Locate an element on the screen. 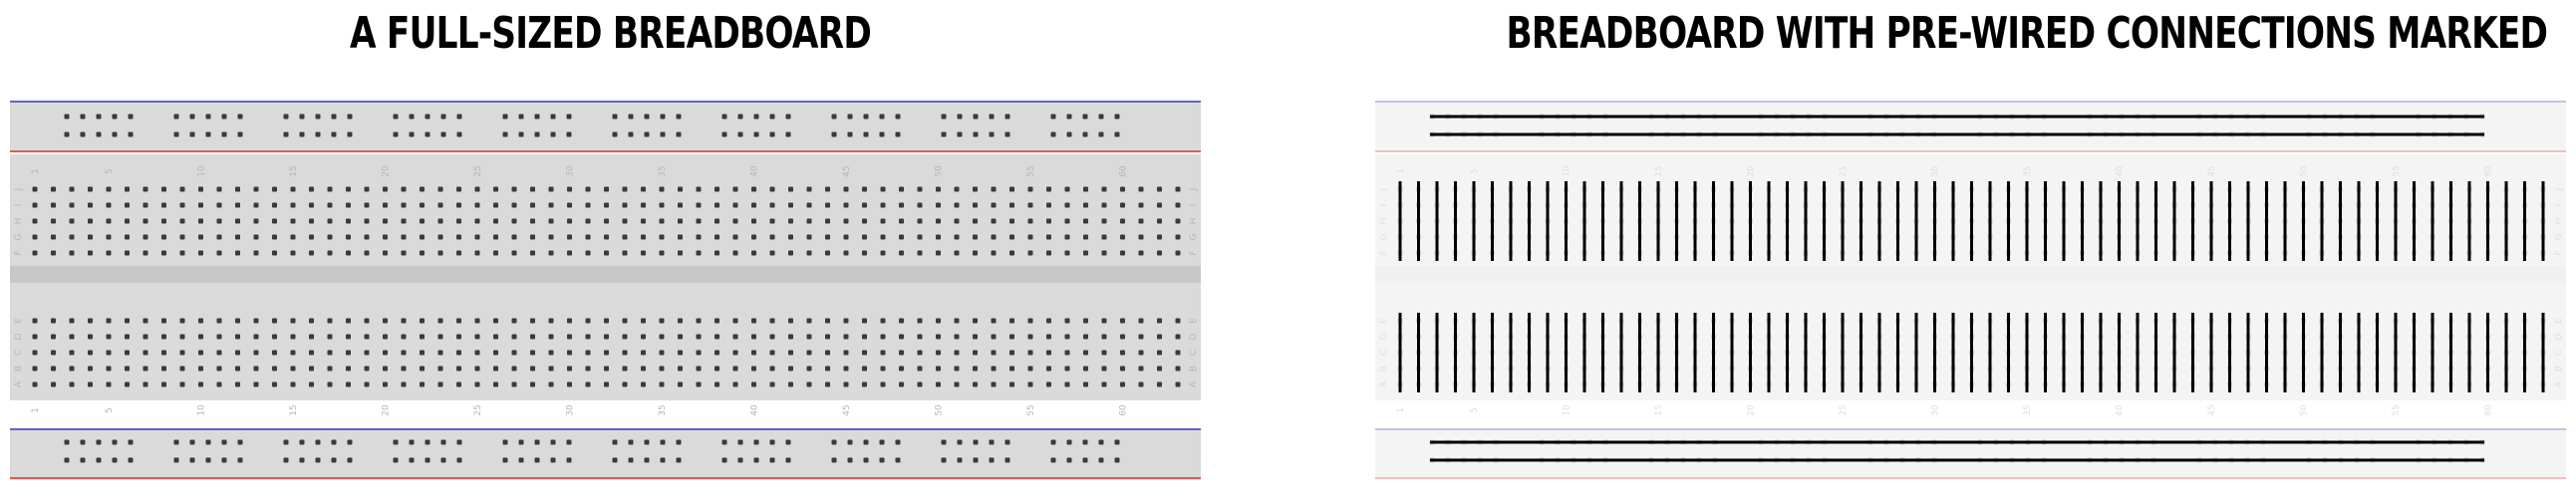 This screenshot has width=2576, height=499. column-label-bottom: 20 is located at coordinates (387, 410).